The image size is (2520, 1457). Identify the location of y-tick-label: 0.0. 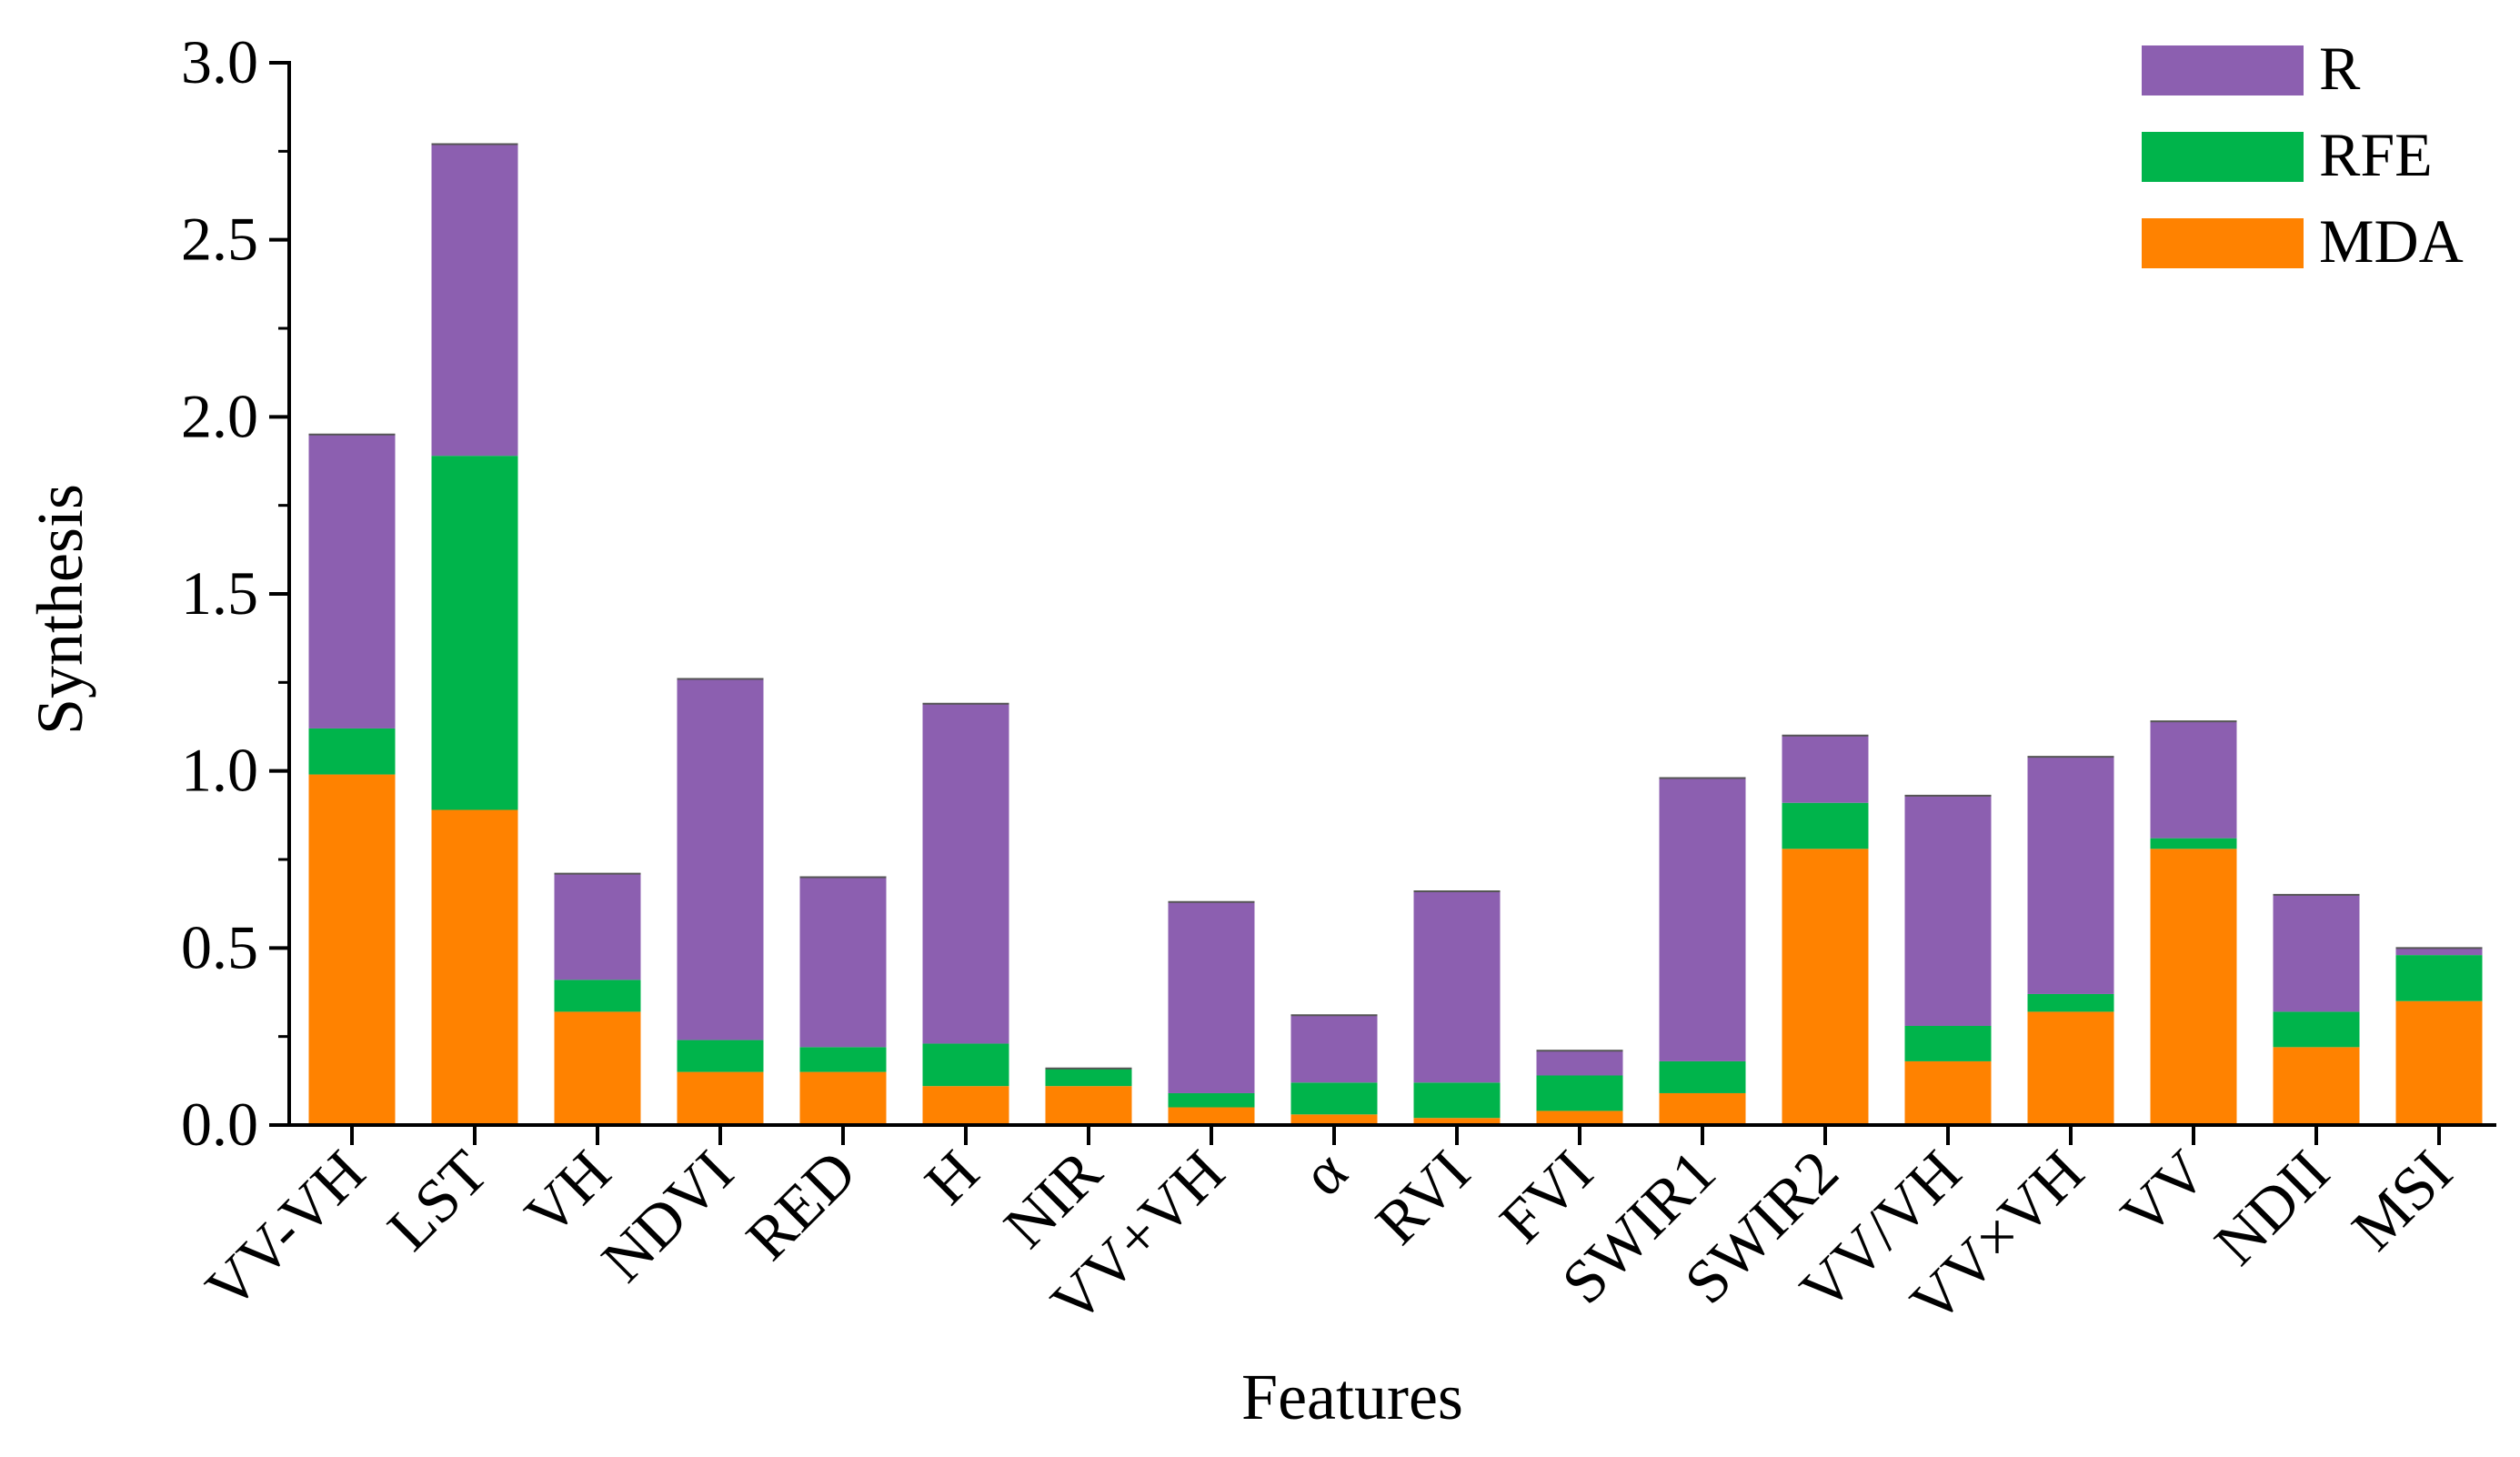
(219, 1124).